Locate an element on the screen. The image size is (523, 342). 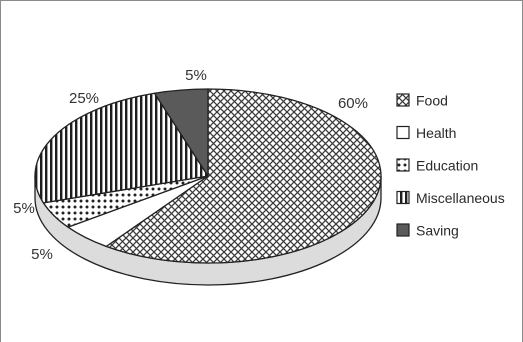
slice-label-food: 60% is located at coordinates (353, 103).